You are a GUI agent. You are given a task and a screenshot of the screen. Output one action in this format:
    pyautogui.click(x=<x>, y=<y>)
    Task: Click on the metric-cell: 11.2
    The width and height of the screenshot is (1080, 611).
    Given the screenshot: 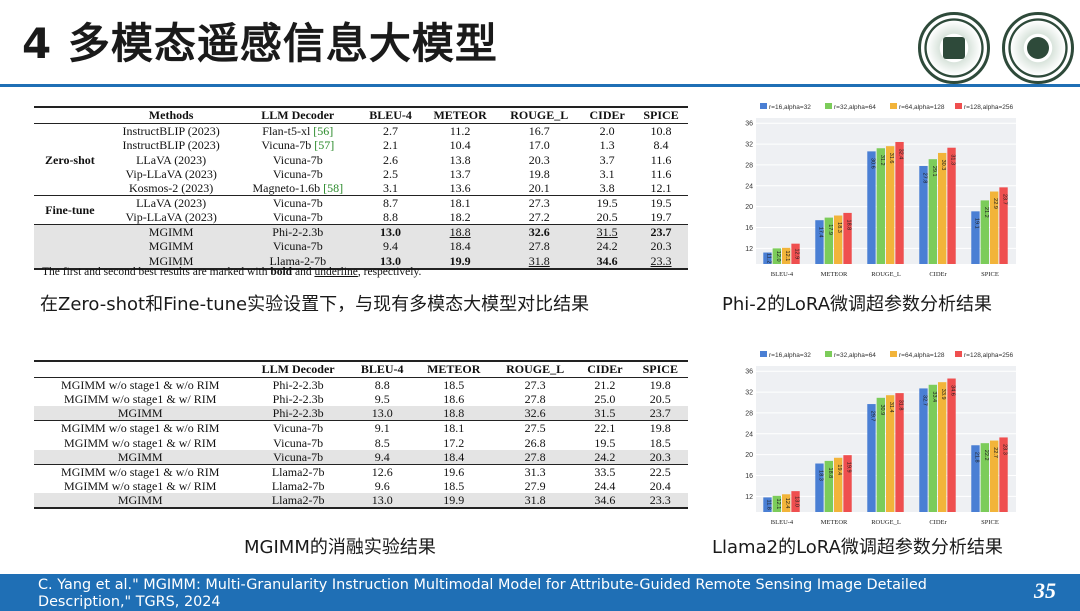 What is the action you would take?
    pyautogui.click(x=460, y=131)
    